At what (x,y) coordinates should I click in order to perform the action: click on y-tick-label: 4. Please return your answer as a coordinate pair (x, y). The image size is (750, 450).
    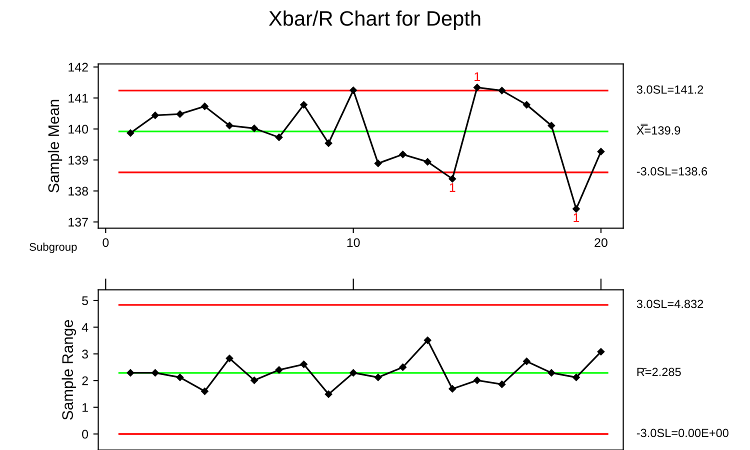
    Looking at the image, I should click on (85, 327).